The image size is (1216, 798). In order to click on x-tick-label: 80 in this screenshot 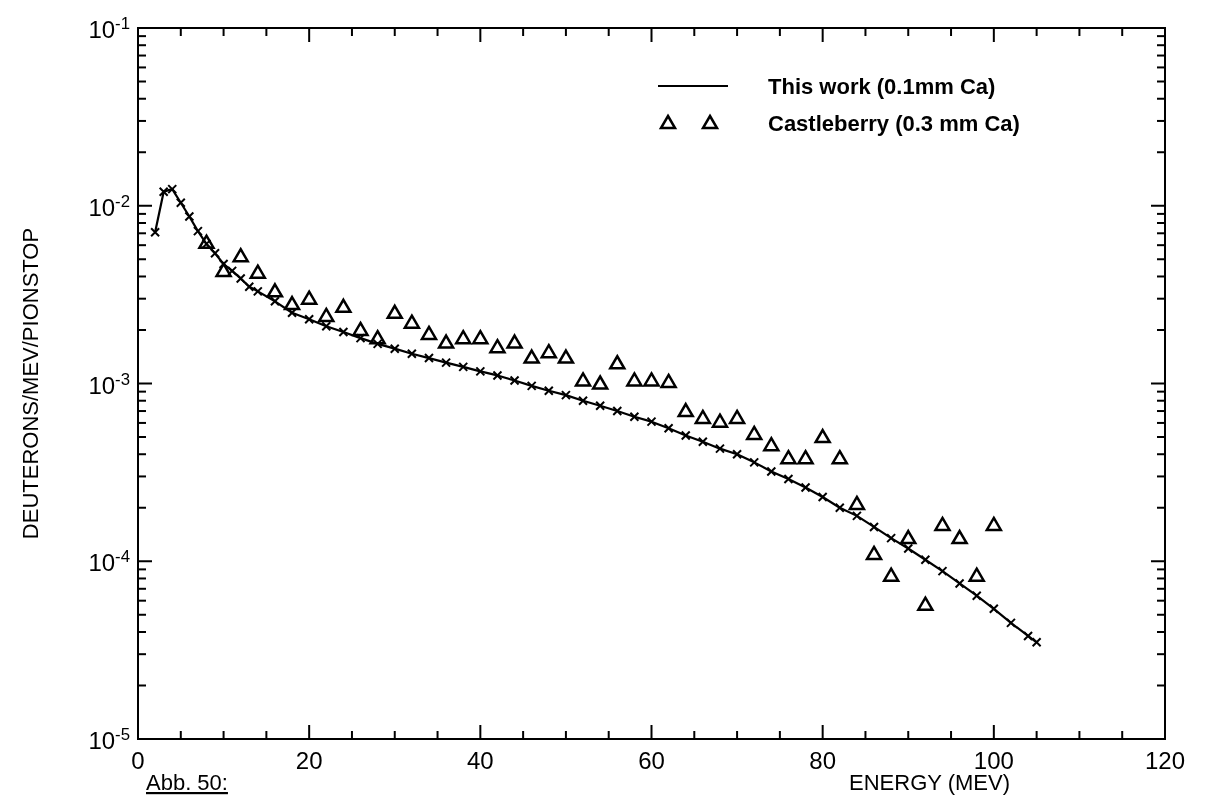, I will do `click(823, 760)`.